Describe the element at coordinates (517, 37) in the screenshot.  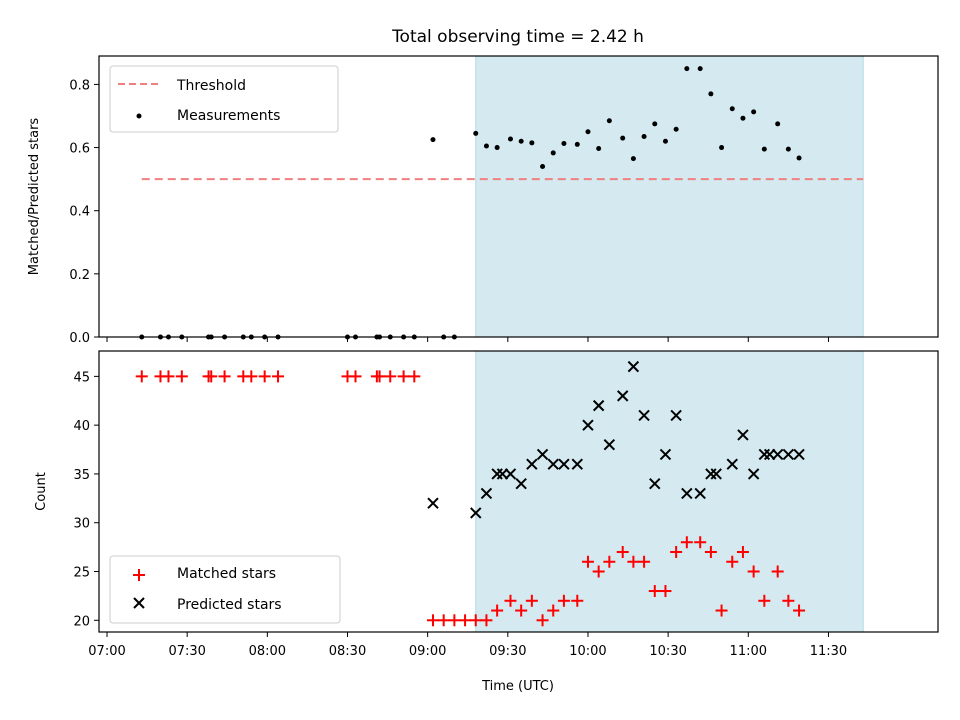
I see `chart-title: Total observing time = 2.42 h` at that location.